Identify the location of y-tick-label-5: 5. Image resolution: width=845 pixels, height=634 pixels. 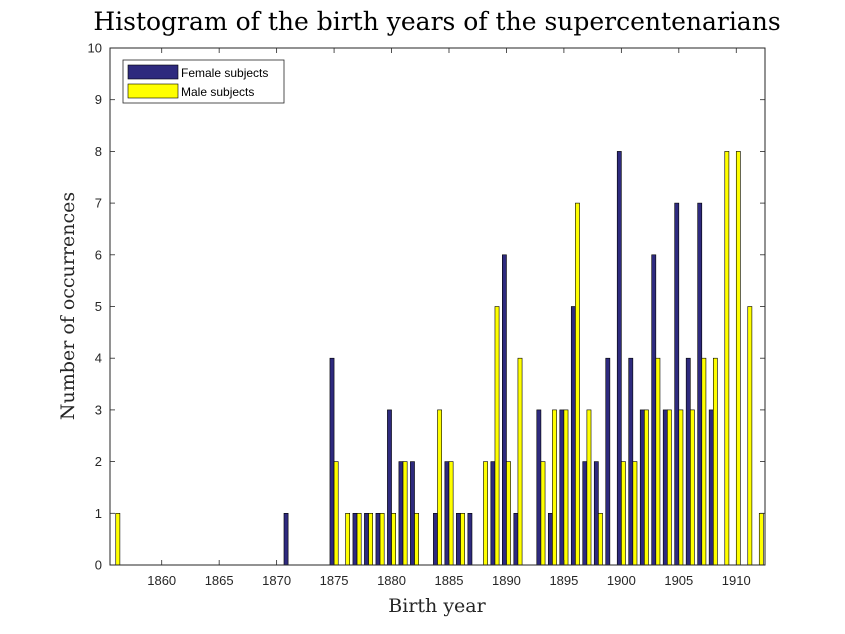
(98, 306).